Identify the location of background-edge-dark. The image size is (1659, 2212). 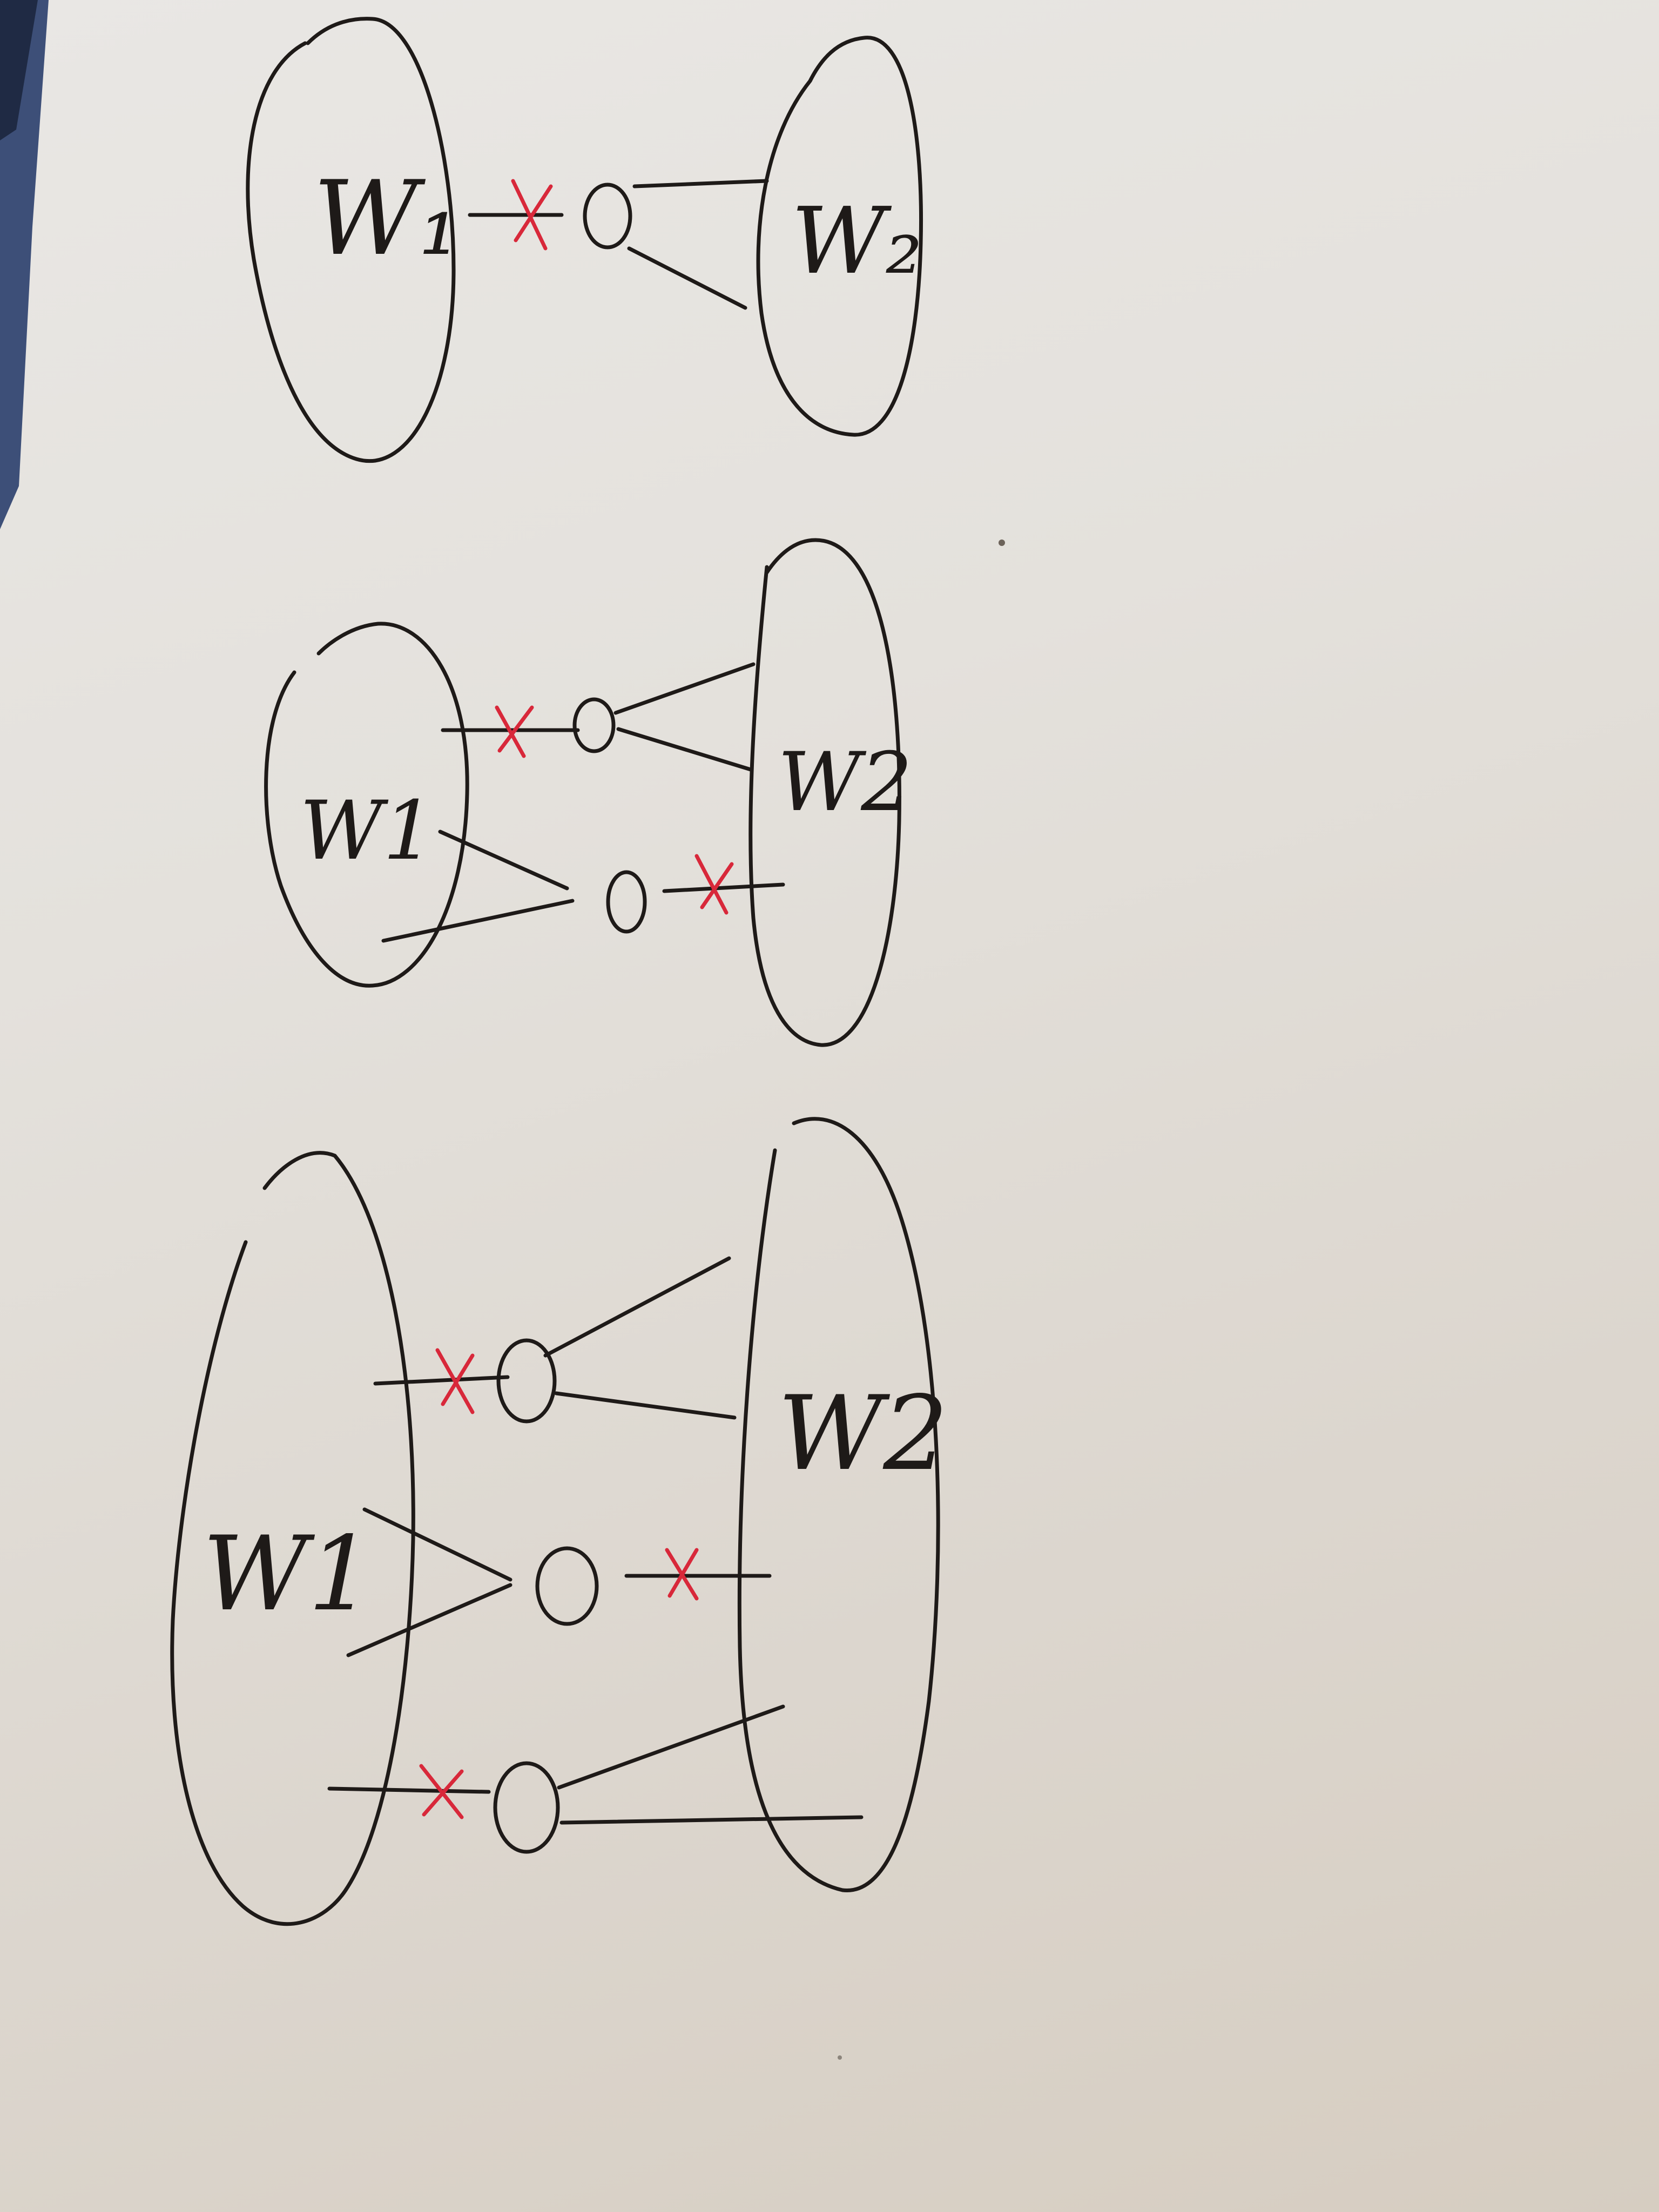
(19, 70).